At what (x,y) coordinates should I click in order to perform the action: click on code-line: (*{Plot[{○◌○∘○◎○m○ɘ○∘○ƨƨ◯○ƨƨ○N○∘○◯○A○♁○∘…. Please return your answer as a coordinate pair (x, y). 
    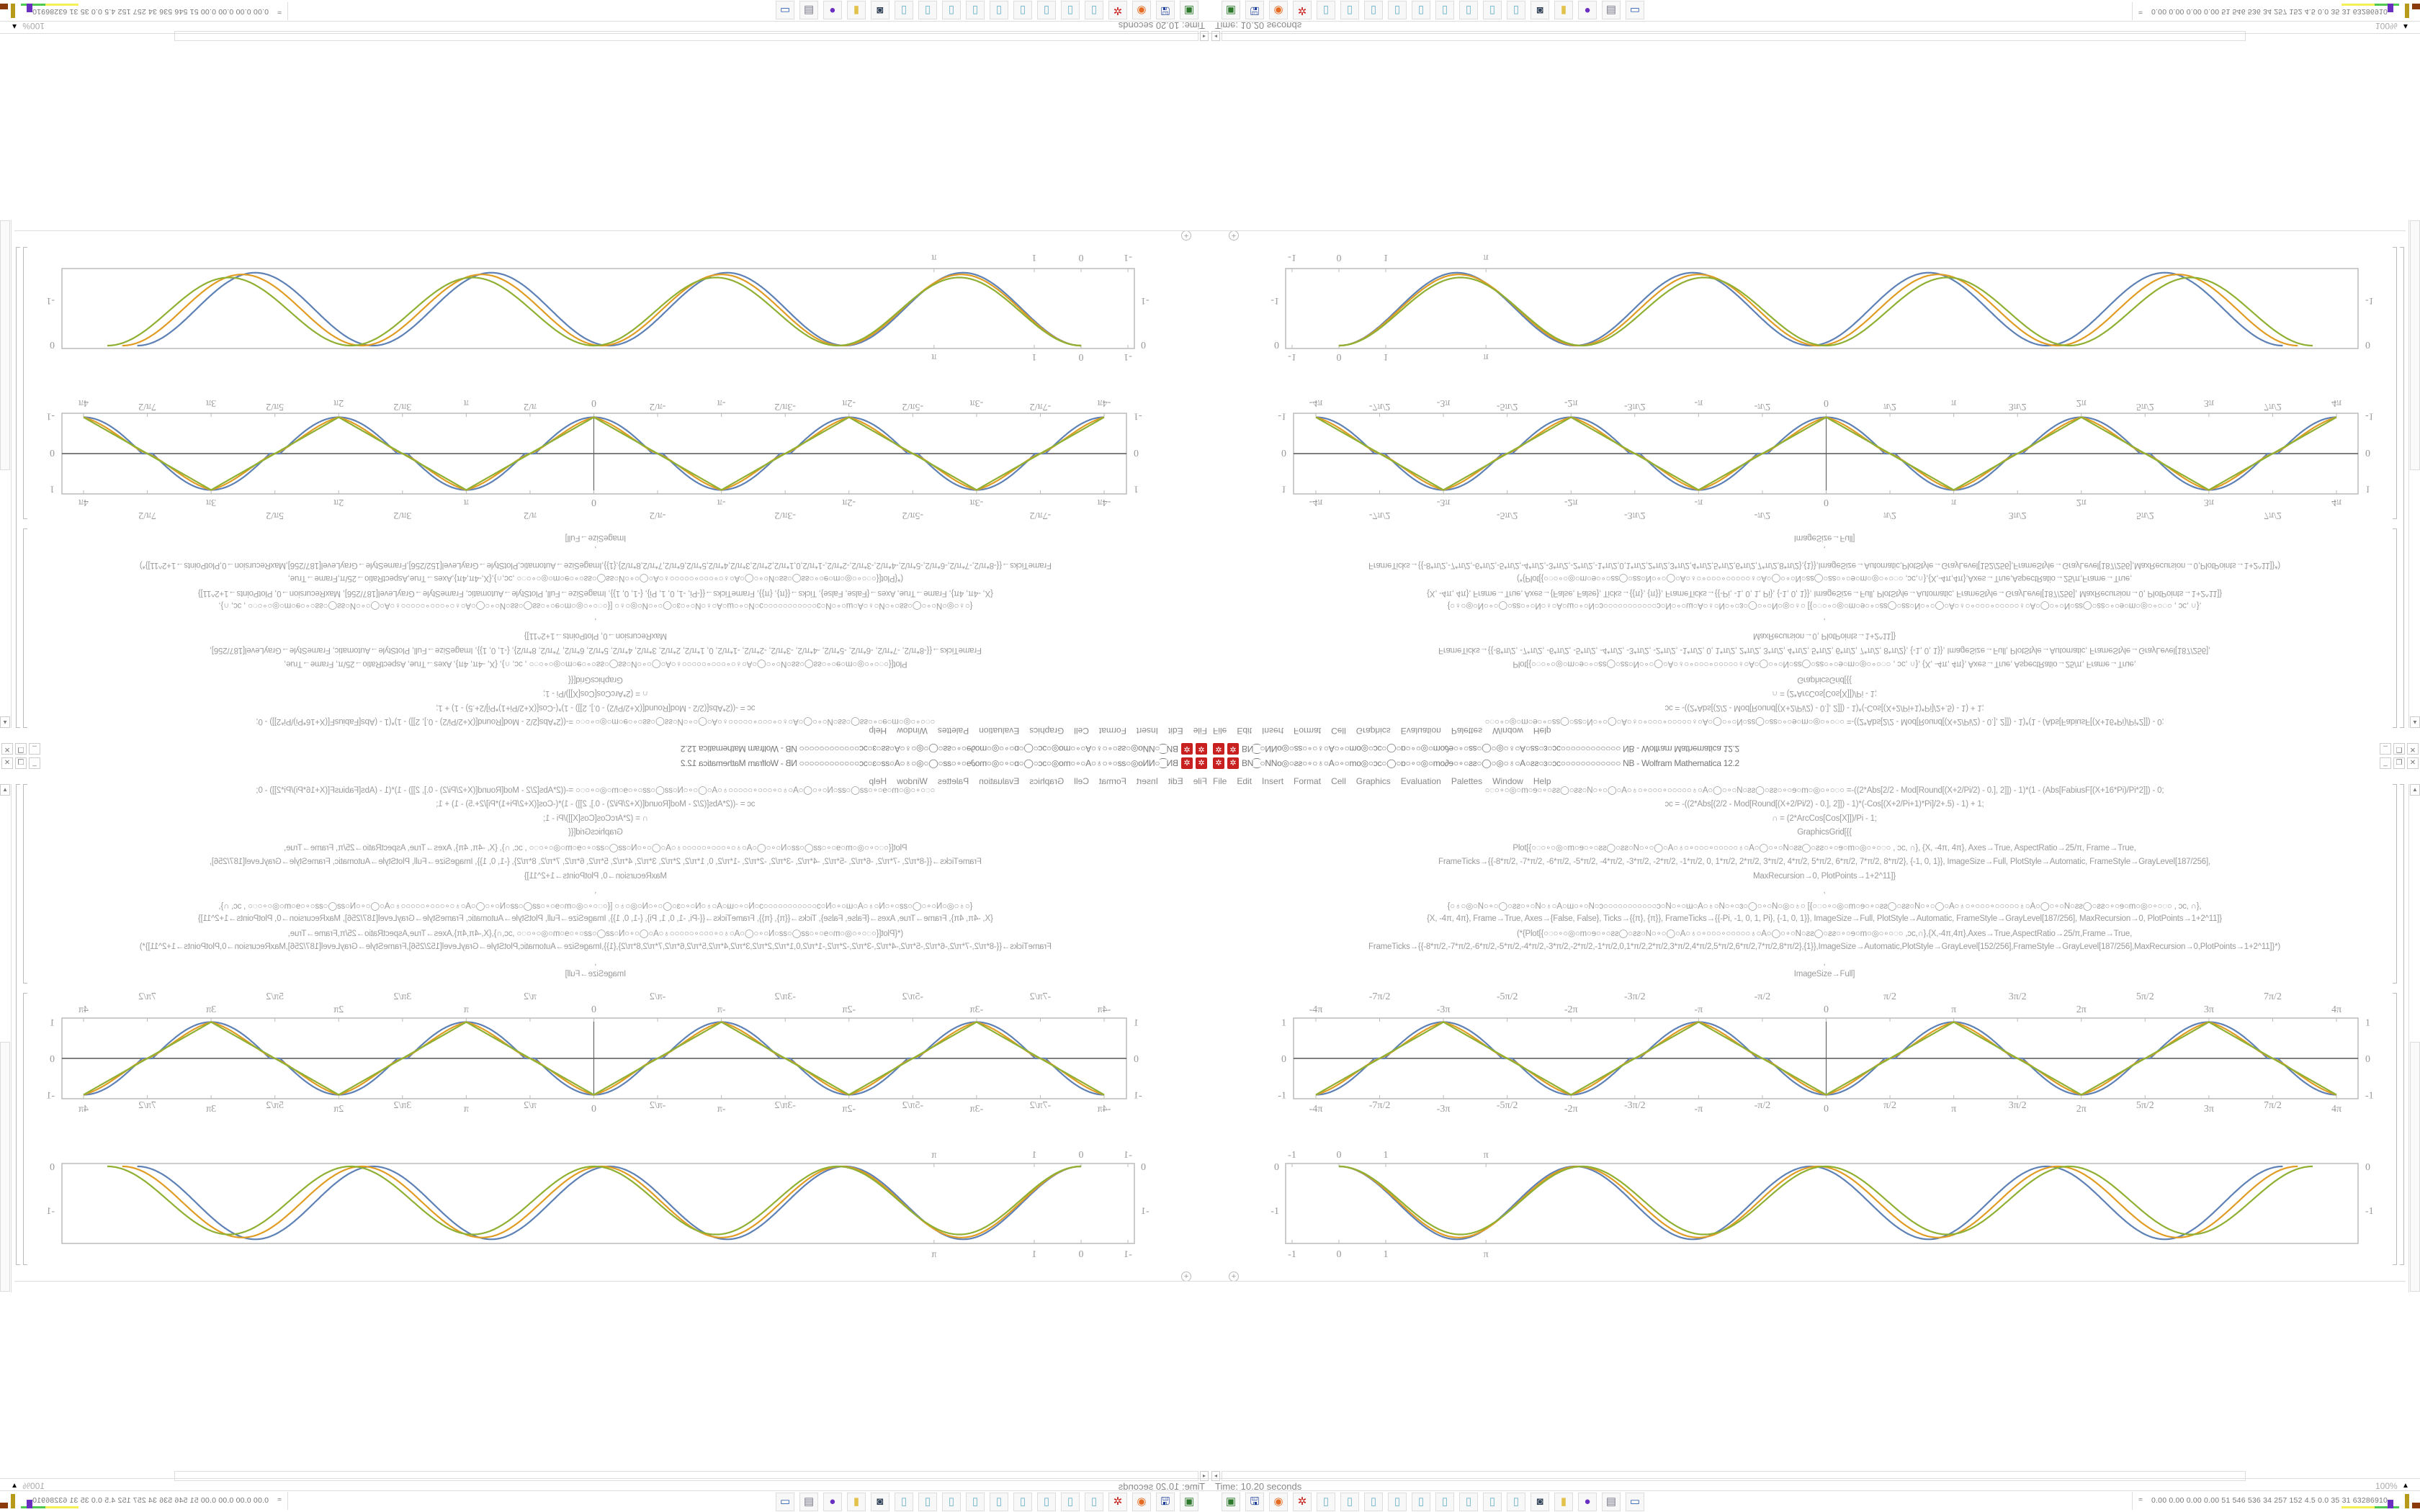
    Looking at the image, I should click on (1824, 934).